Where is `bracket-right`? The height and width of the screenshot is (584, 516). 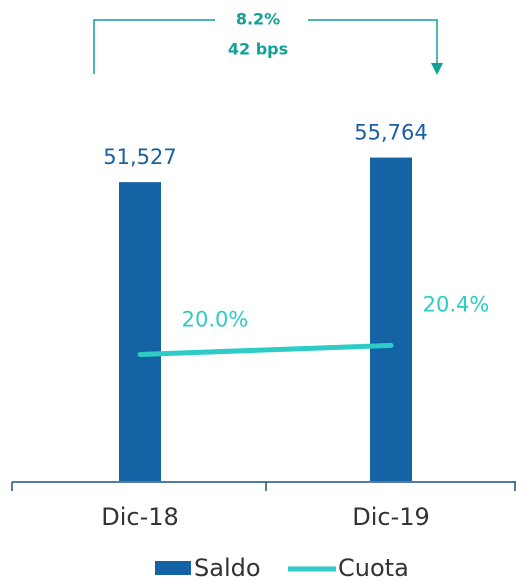 bracket-right is located at coordinates (373, 41).